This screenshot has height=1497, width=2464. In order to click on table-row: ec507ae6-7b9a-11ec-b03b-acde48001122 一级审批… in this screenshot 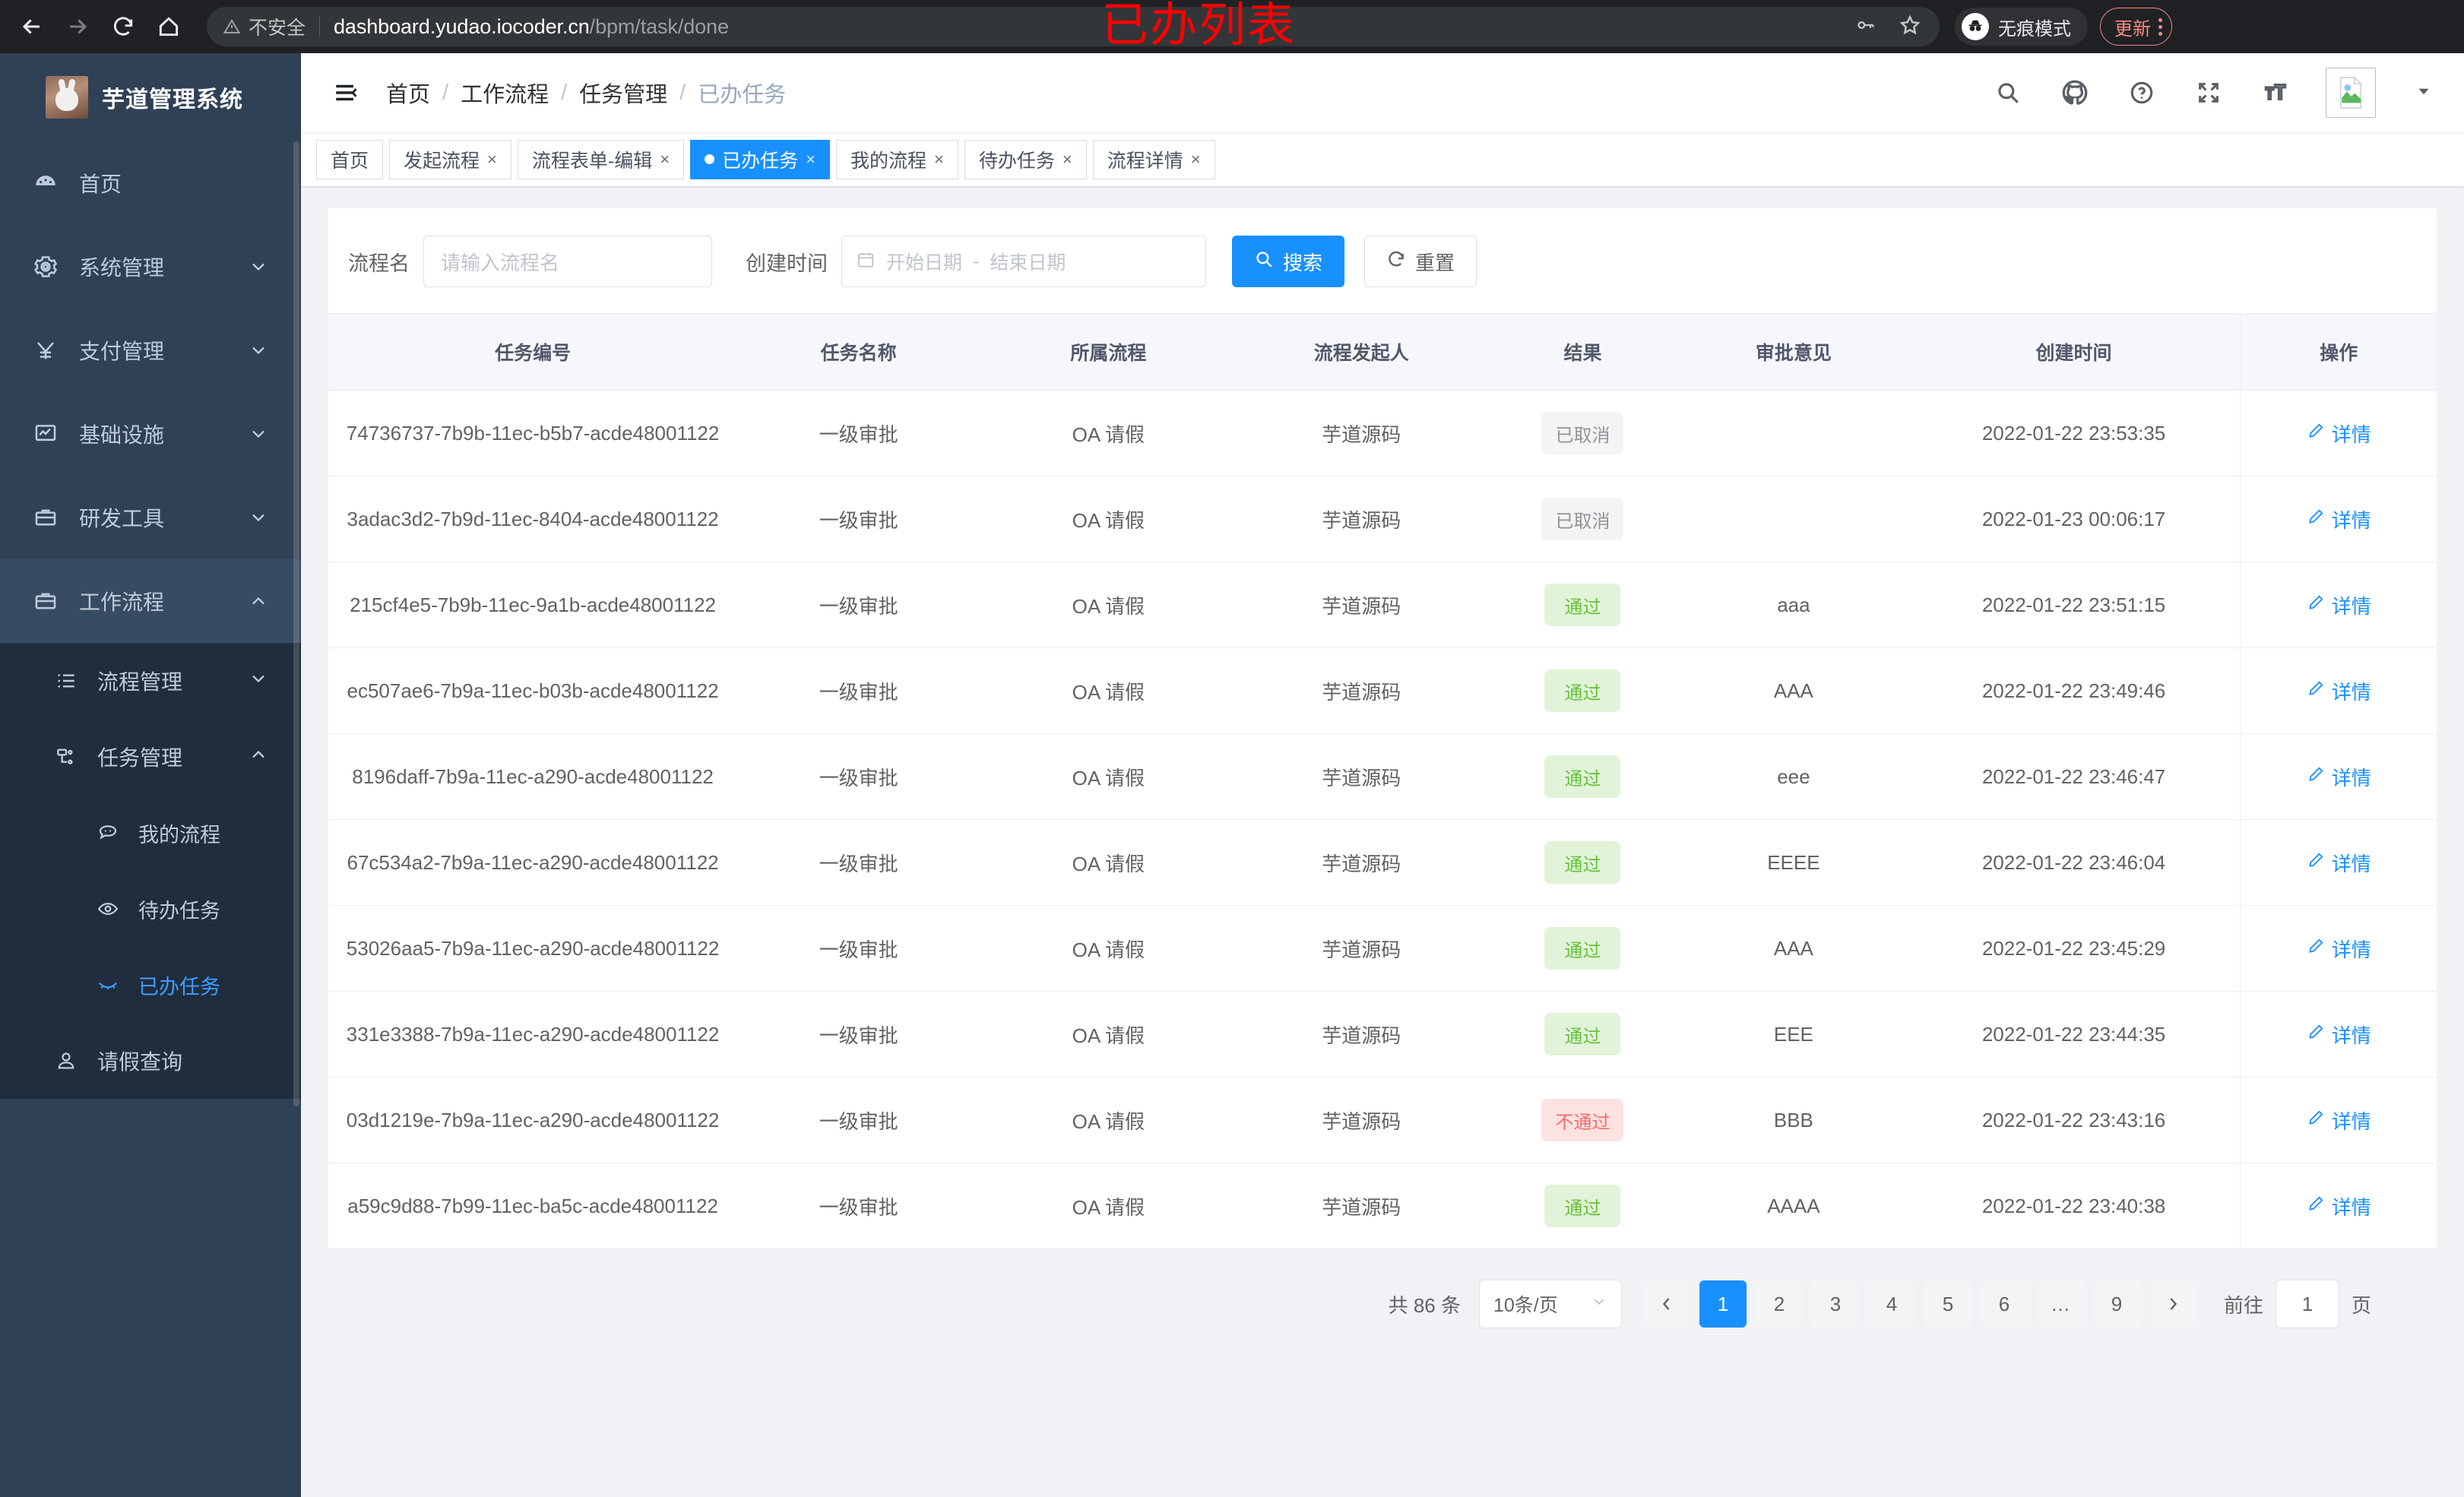, I will do `click(1382, 690)`.